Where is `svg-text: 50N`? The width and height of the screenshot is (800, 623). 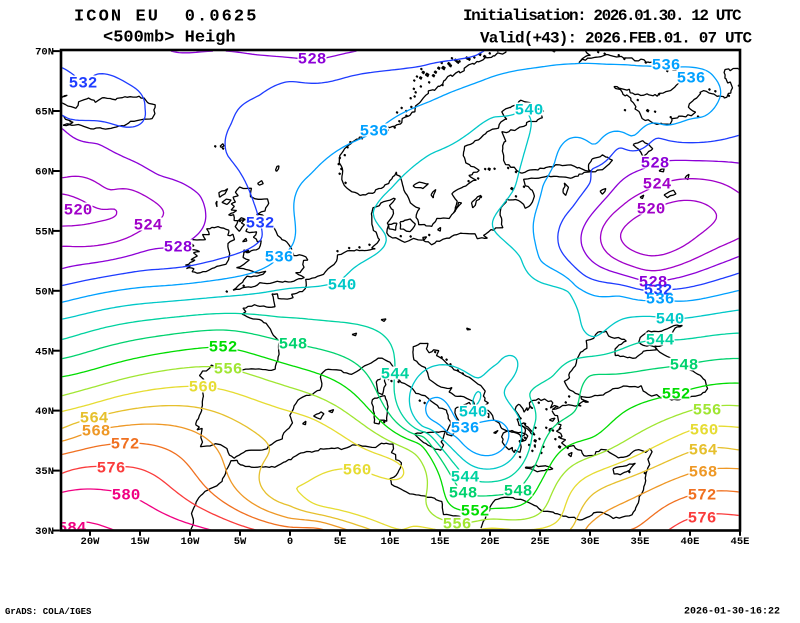
svg-text: 50N is located at coordinates (44, 292).